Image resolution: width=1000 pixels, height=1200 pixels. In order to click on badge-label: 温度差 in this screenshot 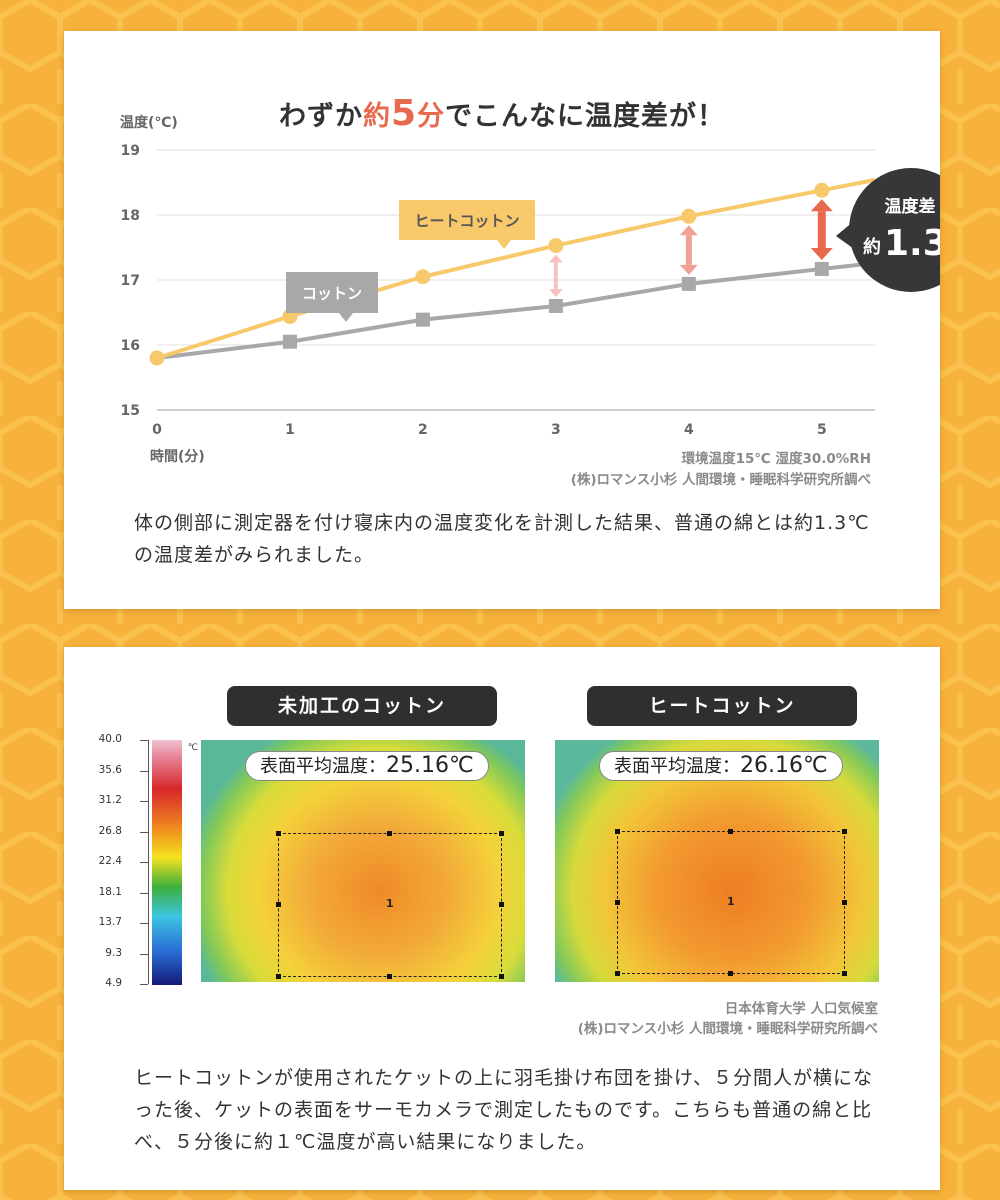, I will do `click(910, 206)`.